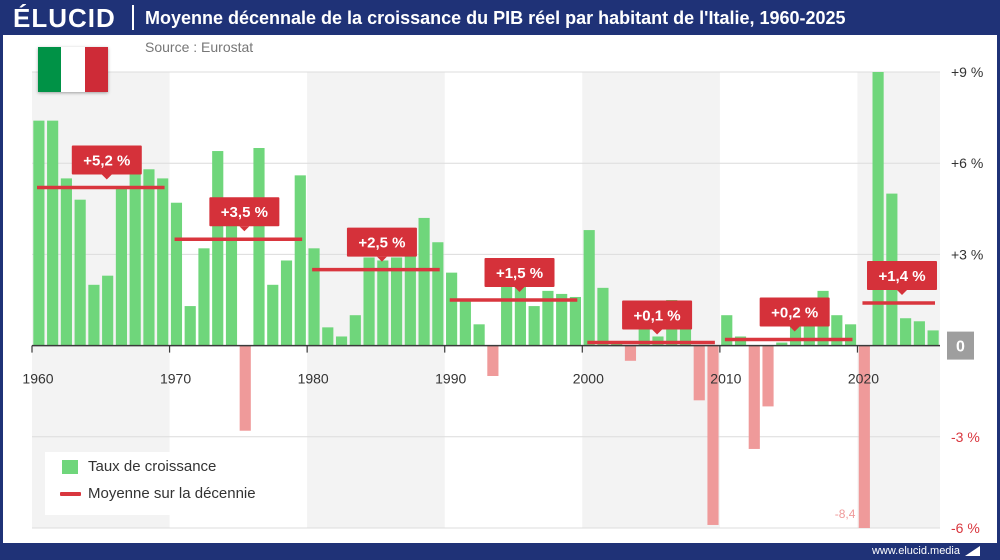 The image size is (1000, 560). What do you see at coordinates (369, 301) in the screenshot?
I see `bar-1984` at bounding box center [369, 301].